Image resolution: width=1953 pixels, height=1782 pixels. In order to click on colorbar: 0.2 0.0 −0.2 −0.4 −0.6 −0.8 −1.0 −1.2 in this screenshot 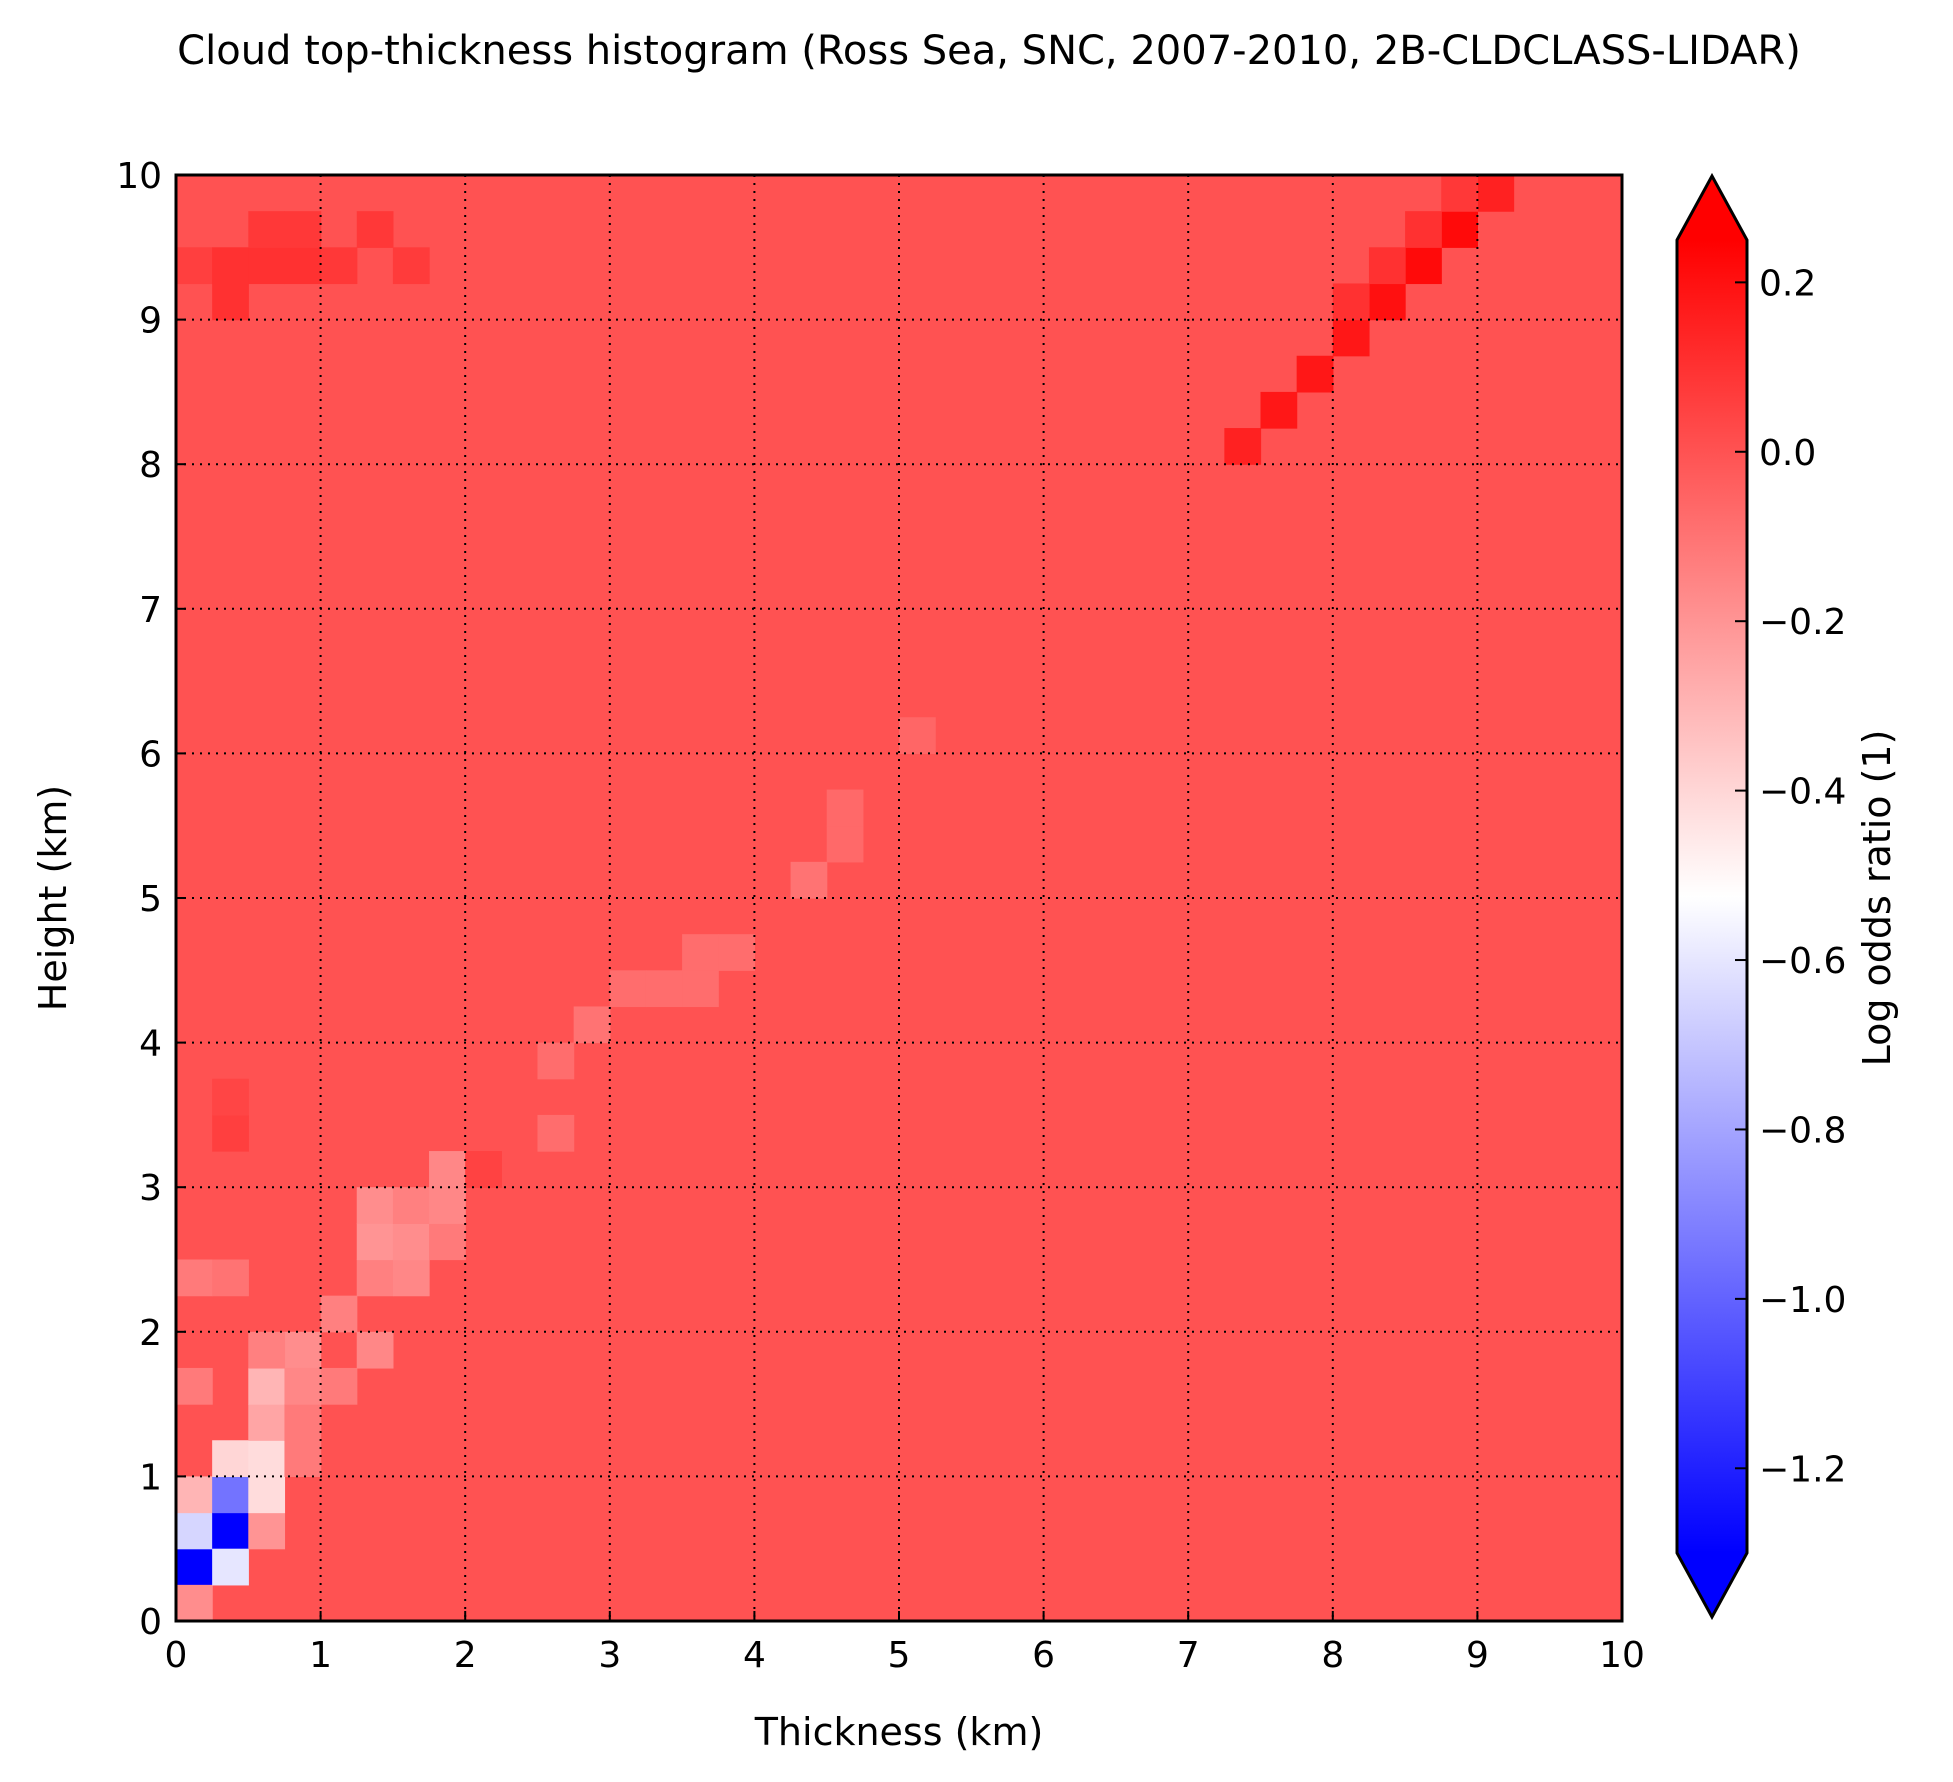, I will do `click(1760, 896)`.